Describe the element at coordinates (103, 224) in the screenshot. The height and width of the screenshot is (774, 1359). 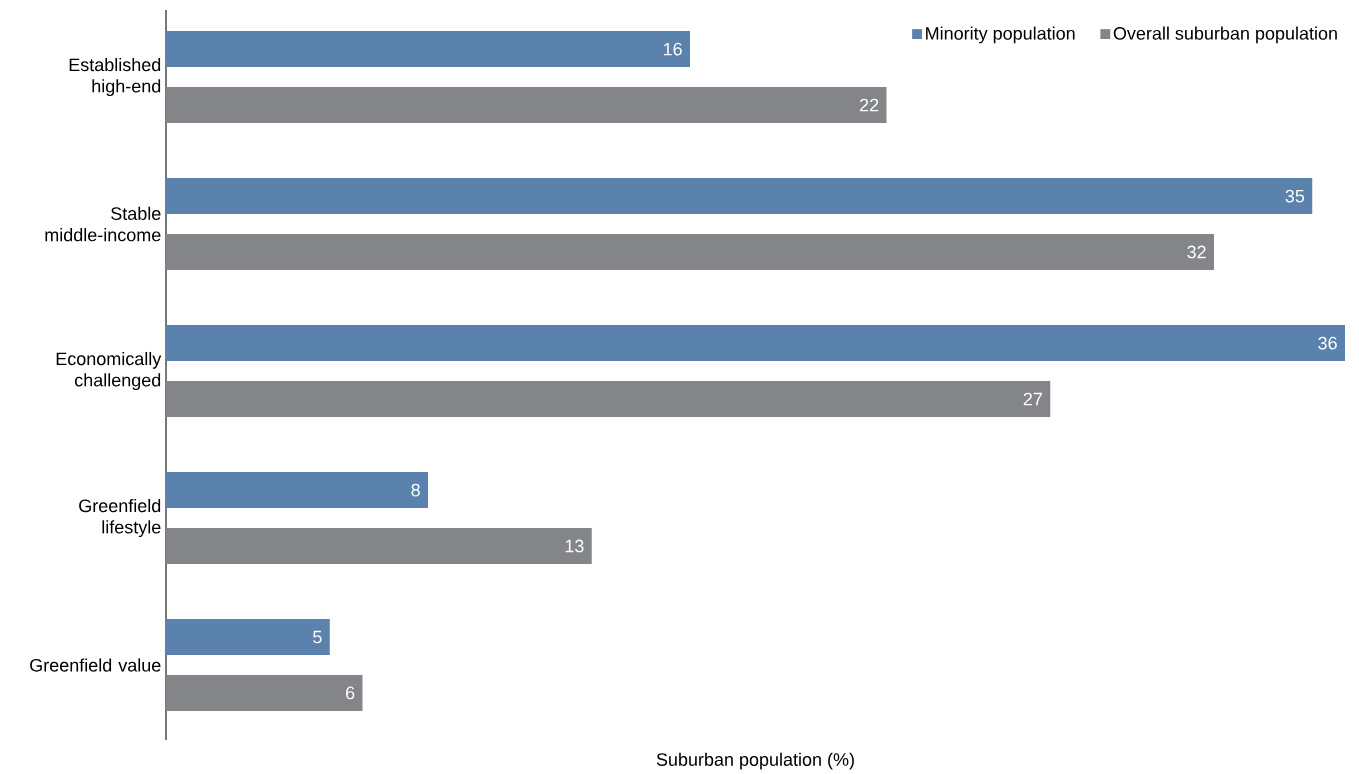
I see `y-tick-label: Stable middle-income` at that location.